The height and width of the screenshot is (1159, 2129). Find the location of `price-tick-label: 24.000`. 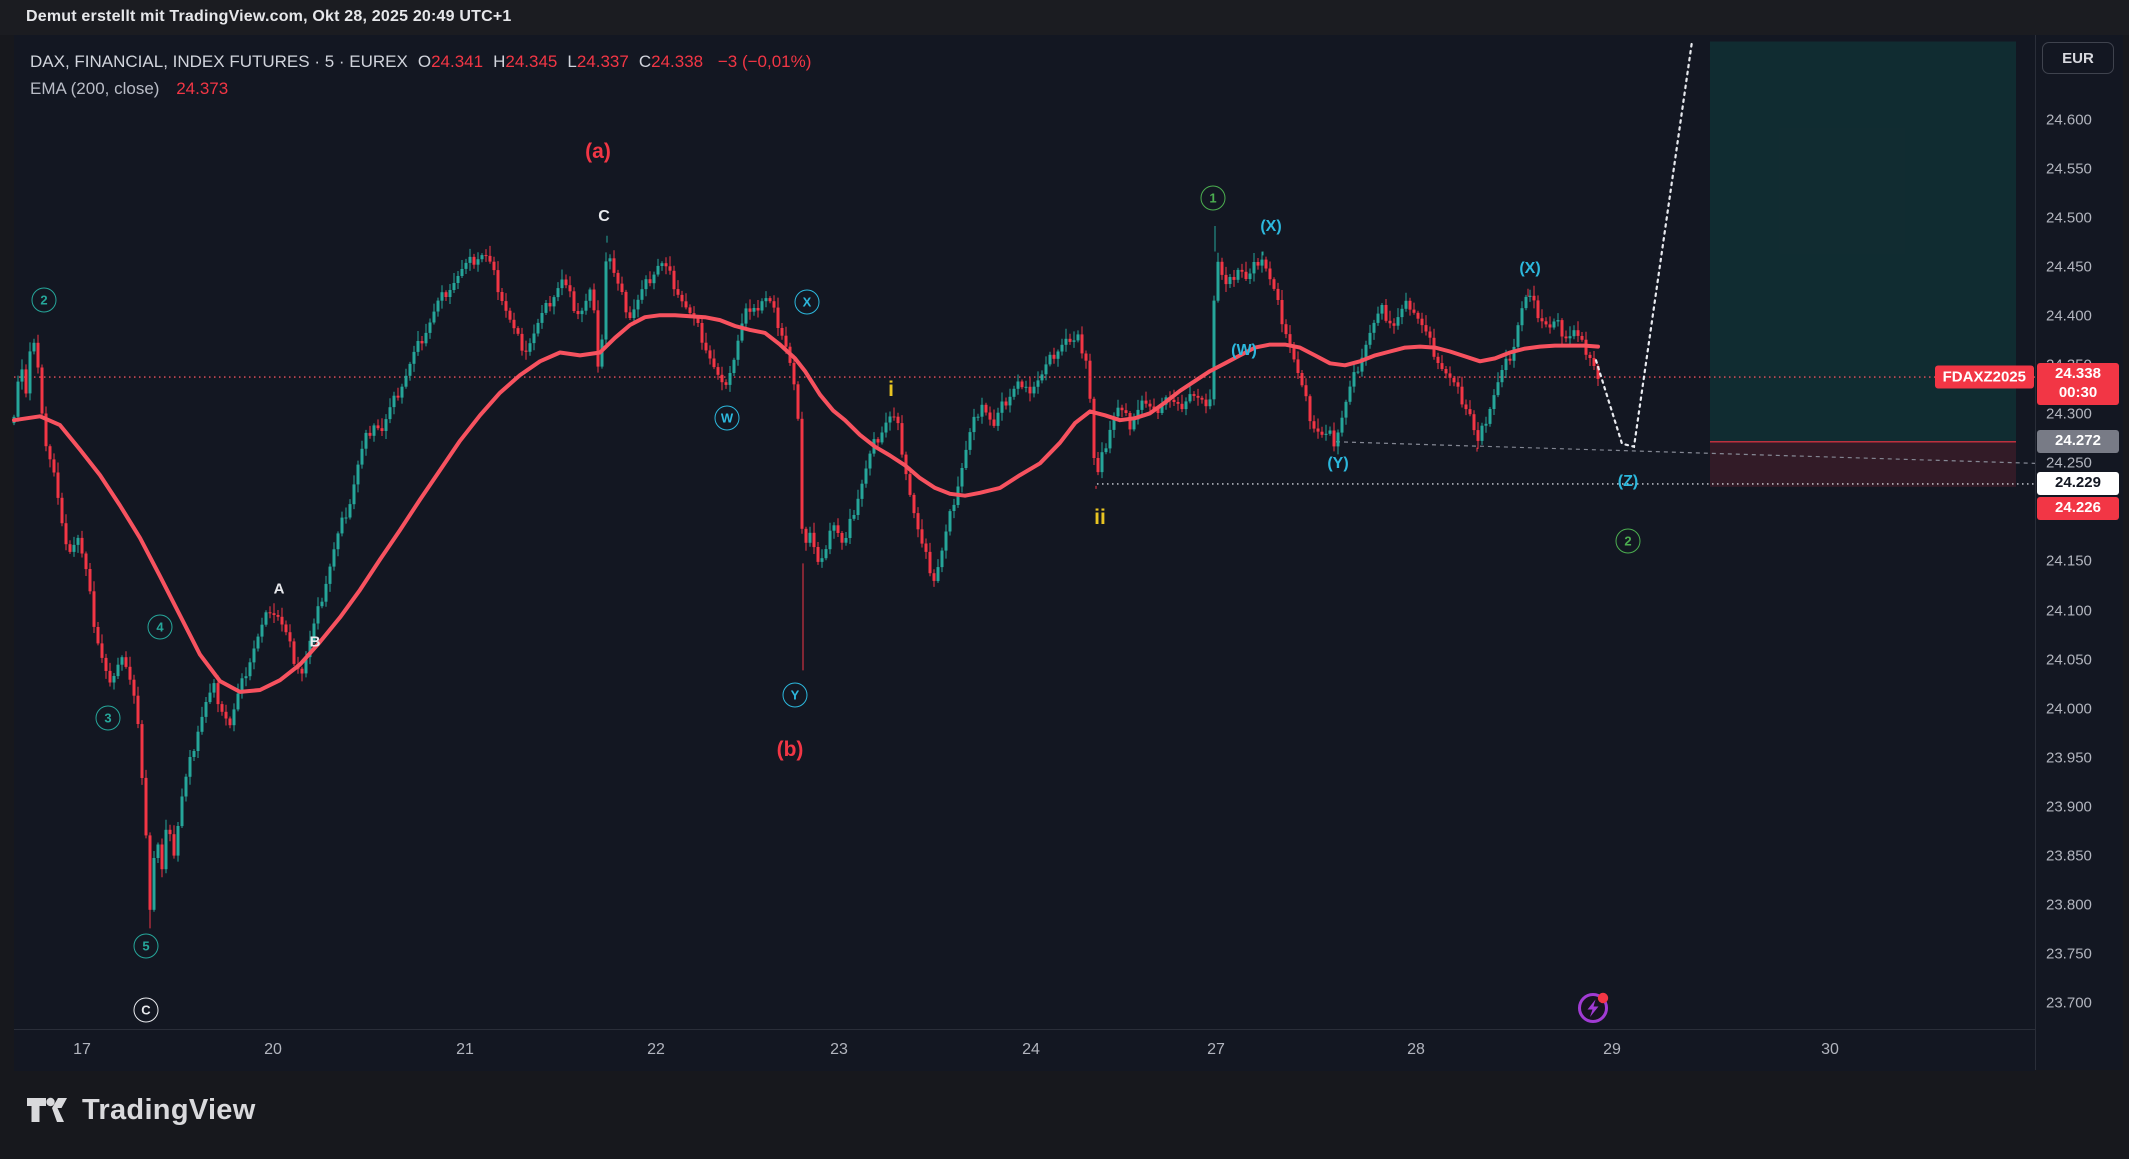

price-tick-label: 24.000 is located at coordinates (2069, 709).